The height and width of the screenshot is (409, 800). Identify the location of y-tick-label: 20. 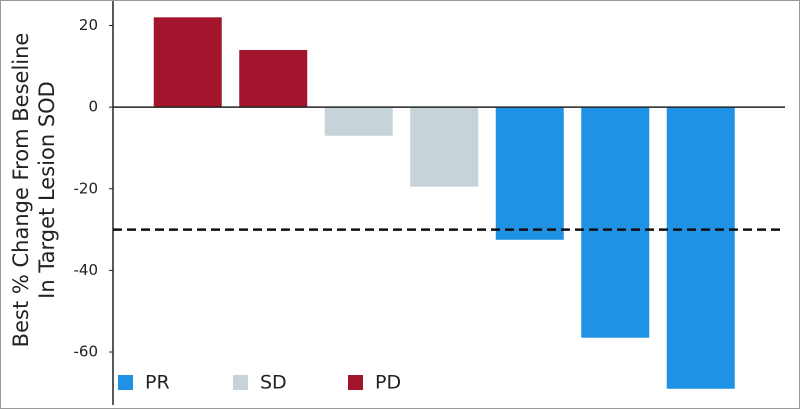
(88, 25).